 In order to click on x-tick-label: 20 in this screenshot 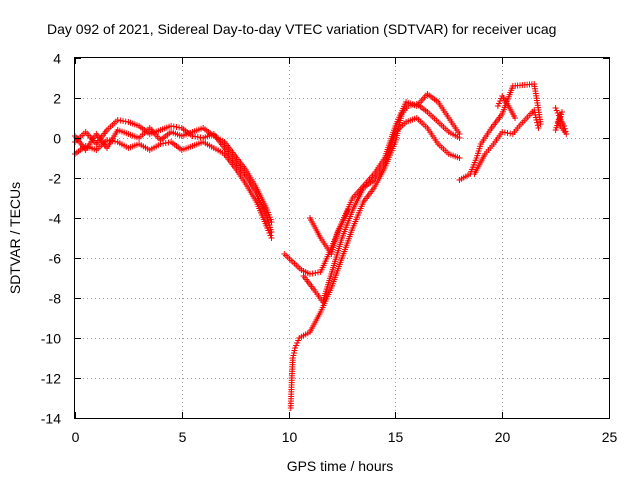, I will do `click(503, 437)`.